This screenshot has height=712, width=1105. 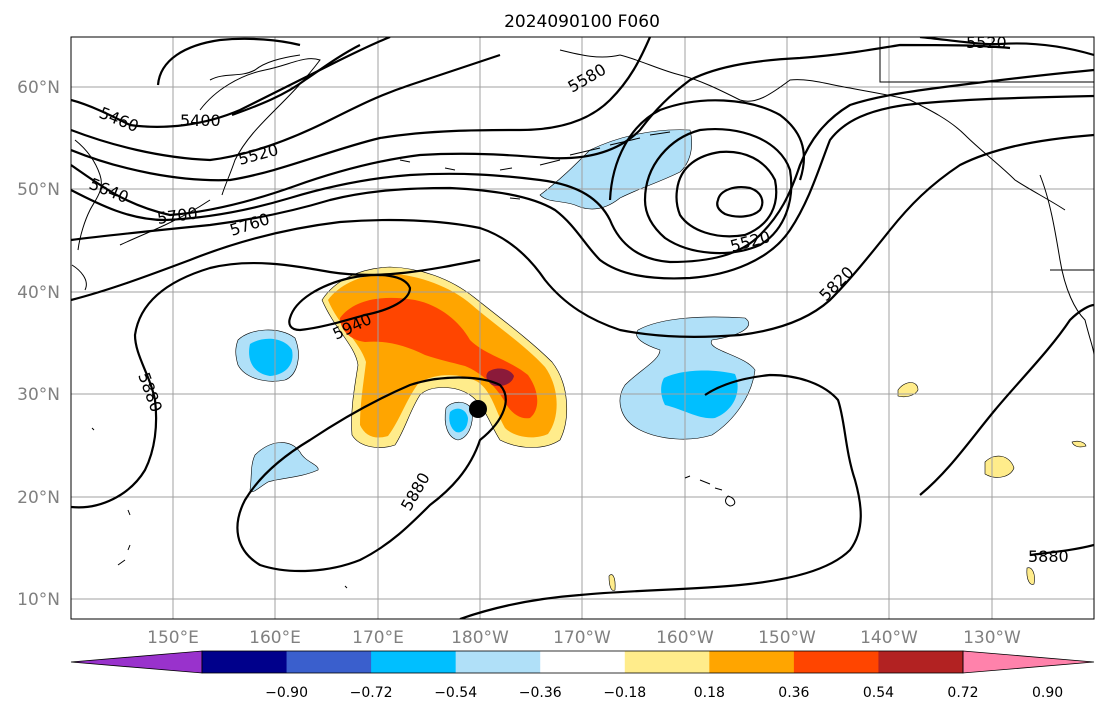 I want to click on coast-alaska, so click(x=842, y=132).